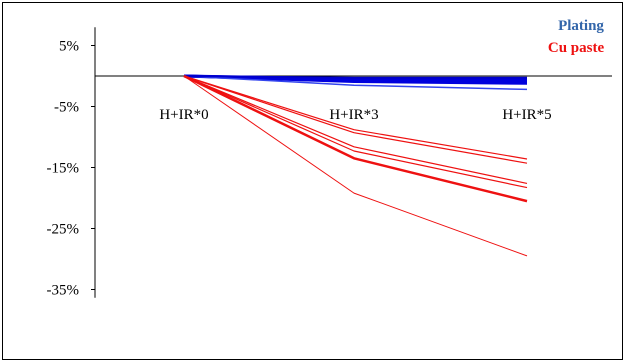 This screenshot has height=364, width=627. What do you see at coordinates (63, 291) in the screenshot?
I see `y-tick-label: -35%` at bounding box center [63, 291].